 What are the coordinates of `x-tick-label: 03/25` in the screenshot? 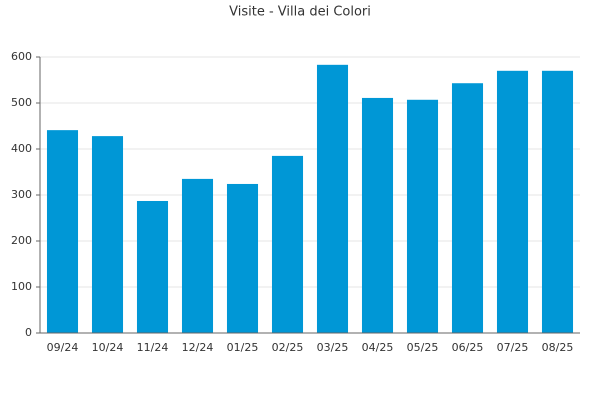 It's located at (333, 347).